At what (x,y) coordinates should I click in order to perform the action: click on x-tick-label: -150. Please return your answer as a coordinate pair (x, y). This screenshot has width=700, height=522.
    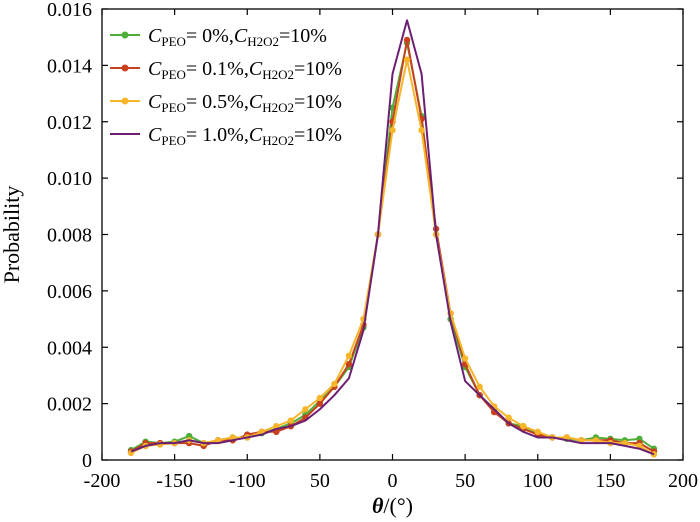
    Looking at the image, I should click on (174, 481).